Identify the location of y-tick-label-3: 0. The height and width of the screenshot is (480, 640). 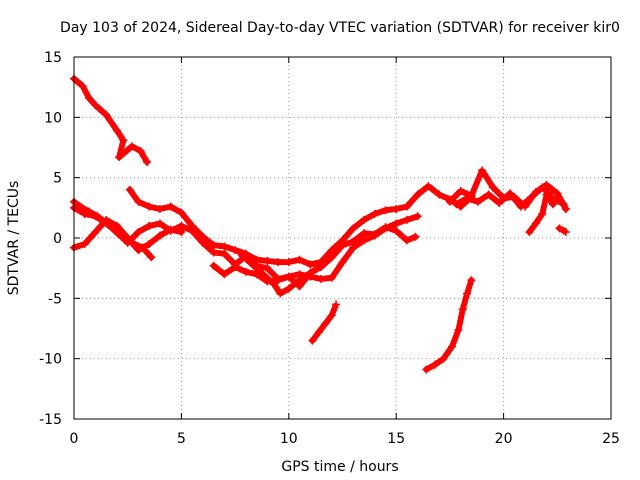
(57, 239).